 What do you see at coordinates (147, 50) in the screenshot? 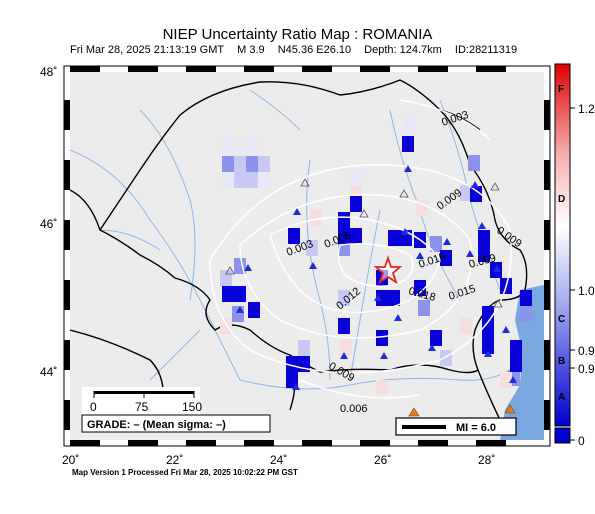
I see `event-datetime: Fri Mar 28, 2025 21:13:19 GMT` at bounding box center [147, 50].